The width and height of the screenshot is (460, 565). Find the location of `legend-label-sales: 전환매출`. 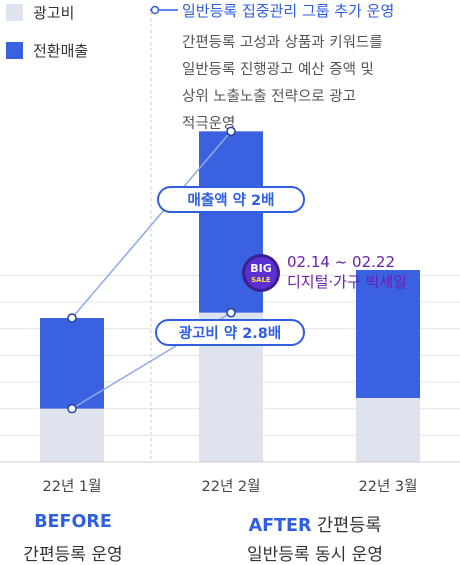

legend-label-sales: 전환매출 is located at coordinates (61, 51).